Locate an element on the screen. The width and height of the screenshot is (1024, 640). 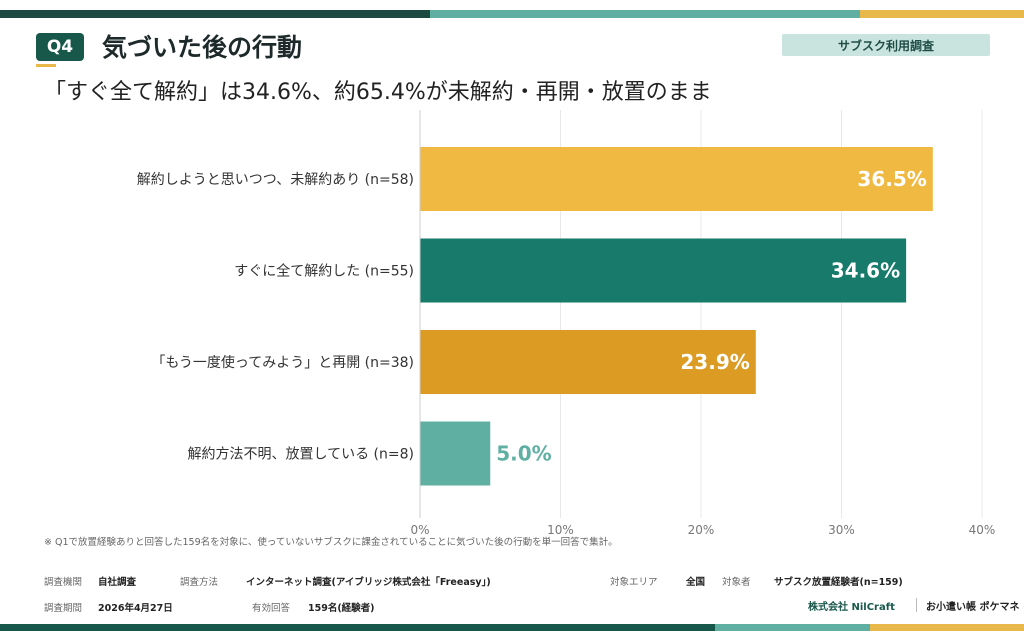
valid-value: 159名(経験者) is located at coordinates (341, 608).